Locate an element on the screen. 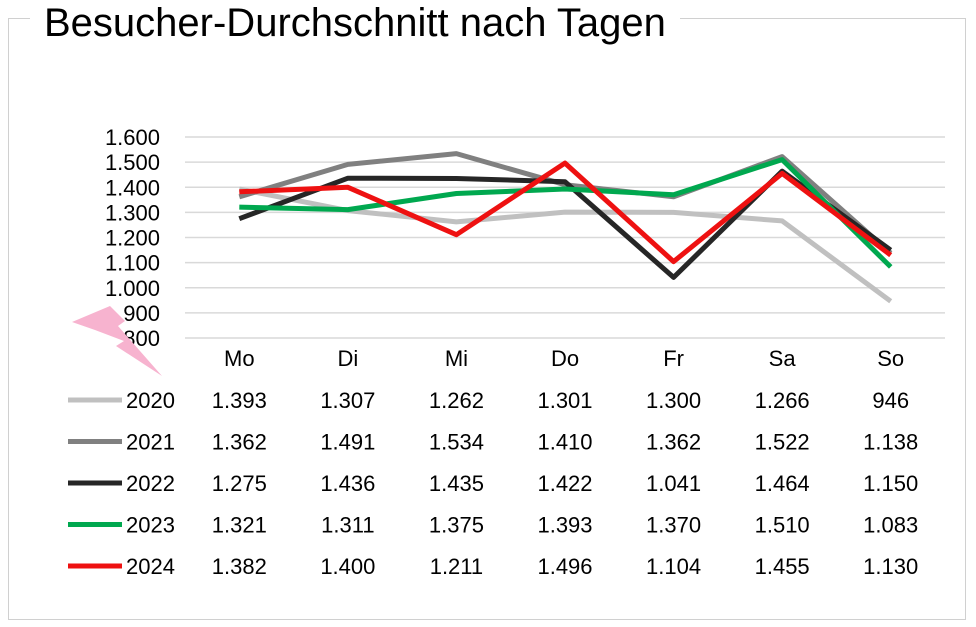  legend-label: 2020 is located at coordinates (150, 400).